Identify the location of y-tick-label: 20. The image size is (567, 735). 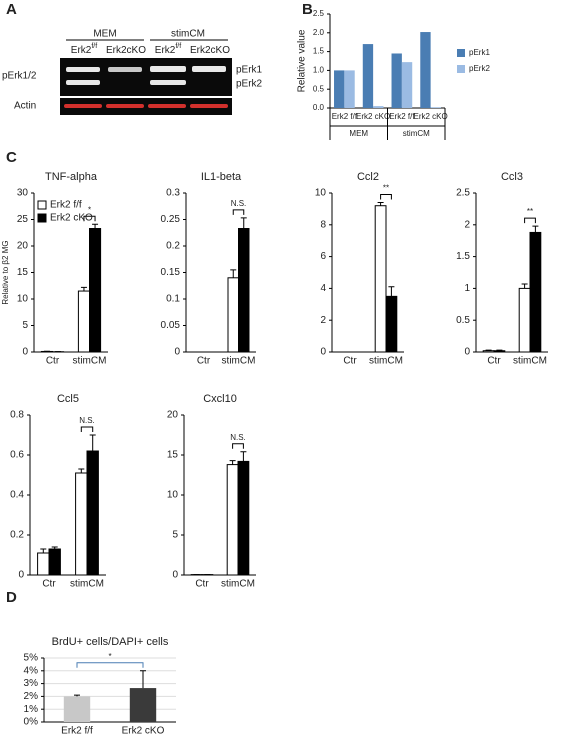
(173, 415).